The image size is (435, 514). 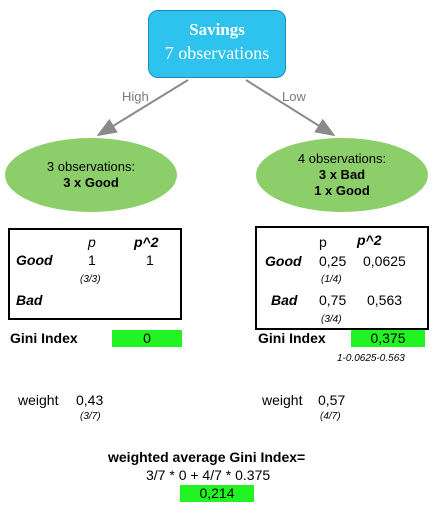 I want to click on right-col-p2: p^2, so click(x=369, y=240).